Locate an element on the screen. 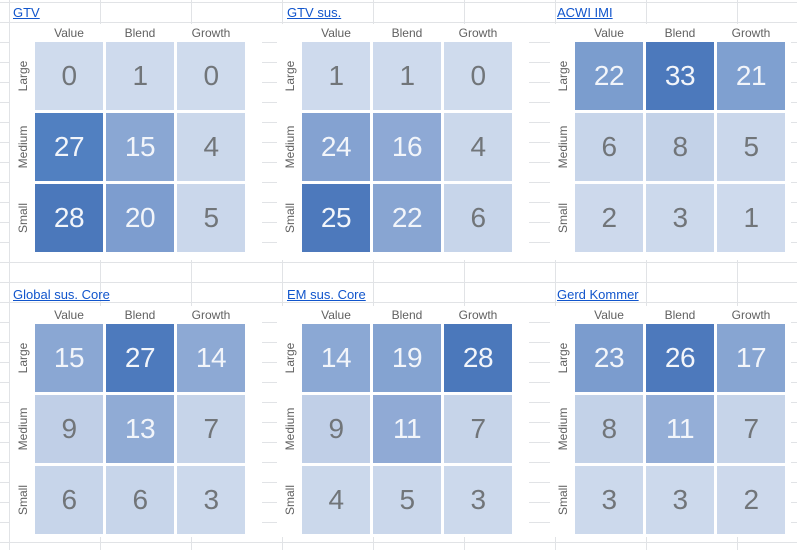 The width and height of the screenshot is (797, 550). heatmap-cell-large-blend: 33 is located at coordinates (680, 76).